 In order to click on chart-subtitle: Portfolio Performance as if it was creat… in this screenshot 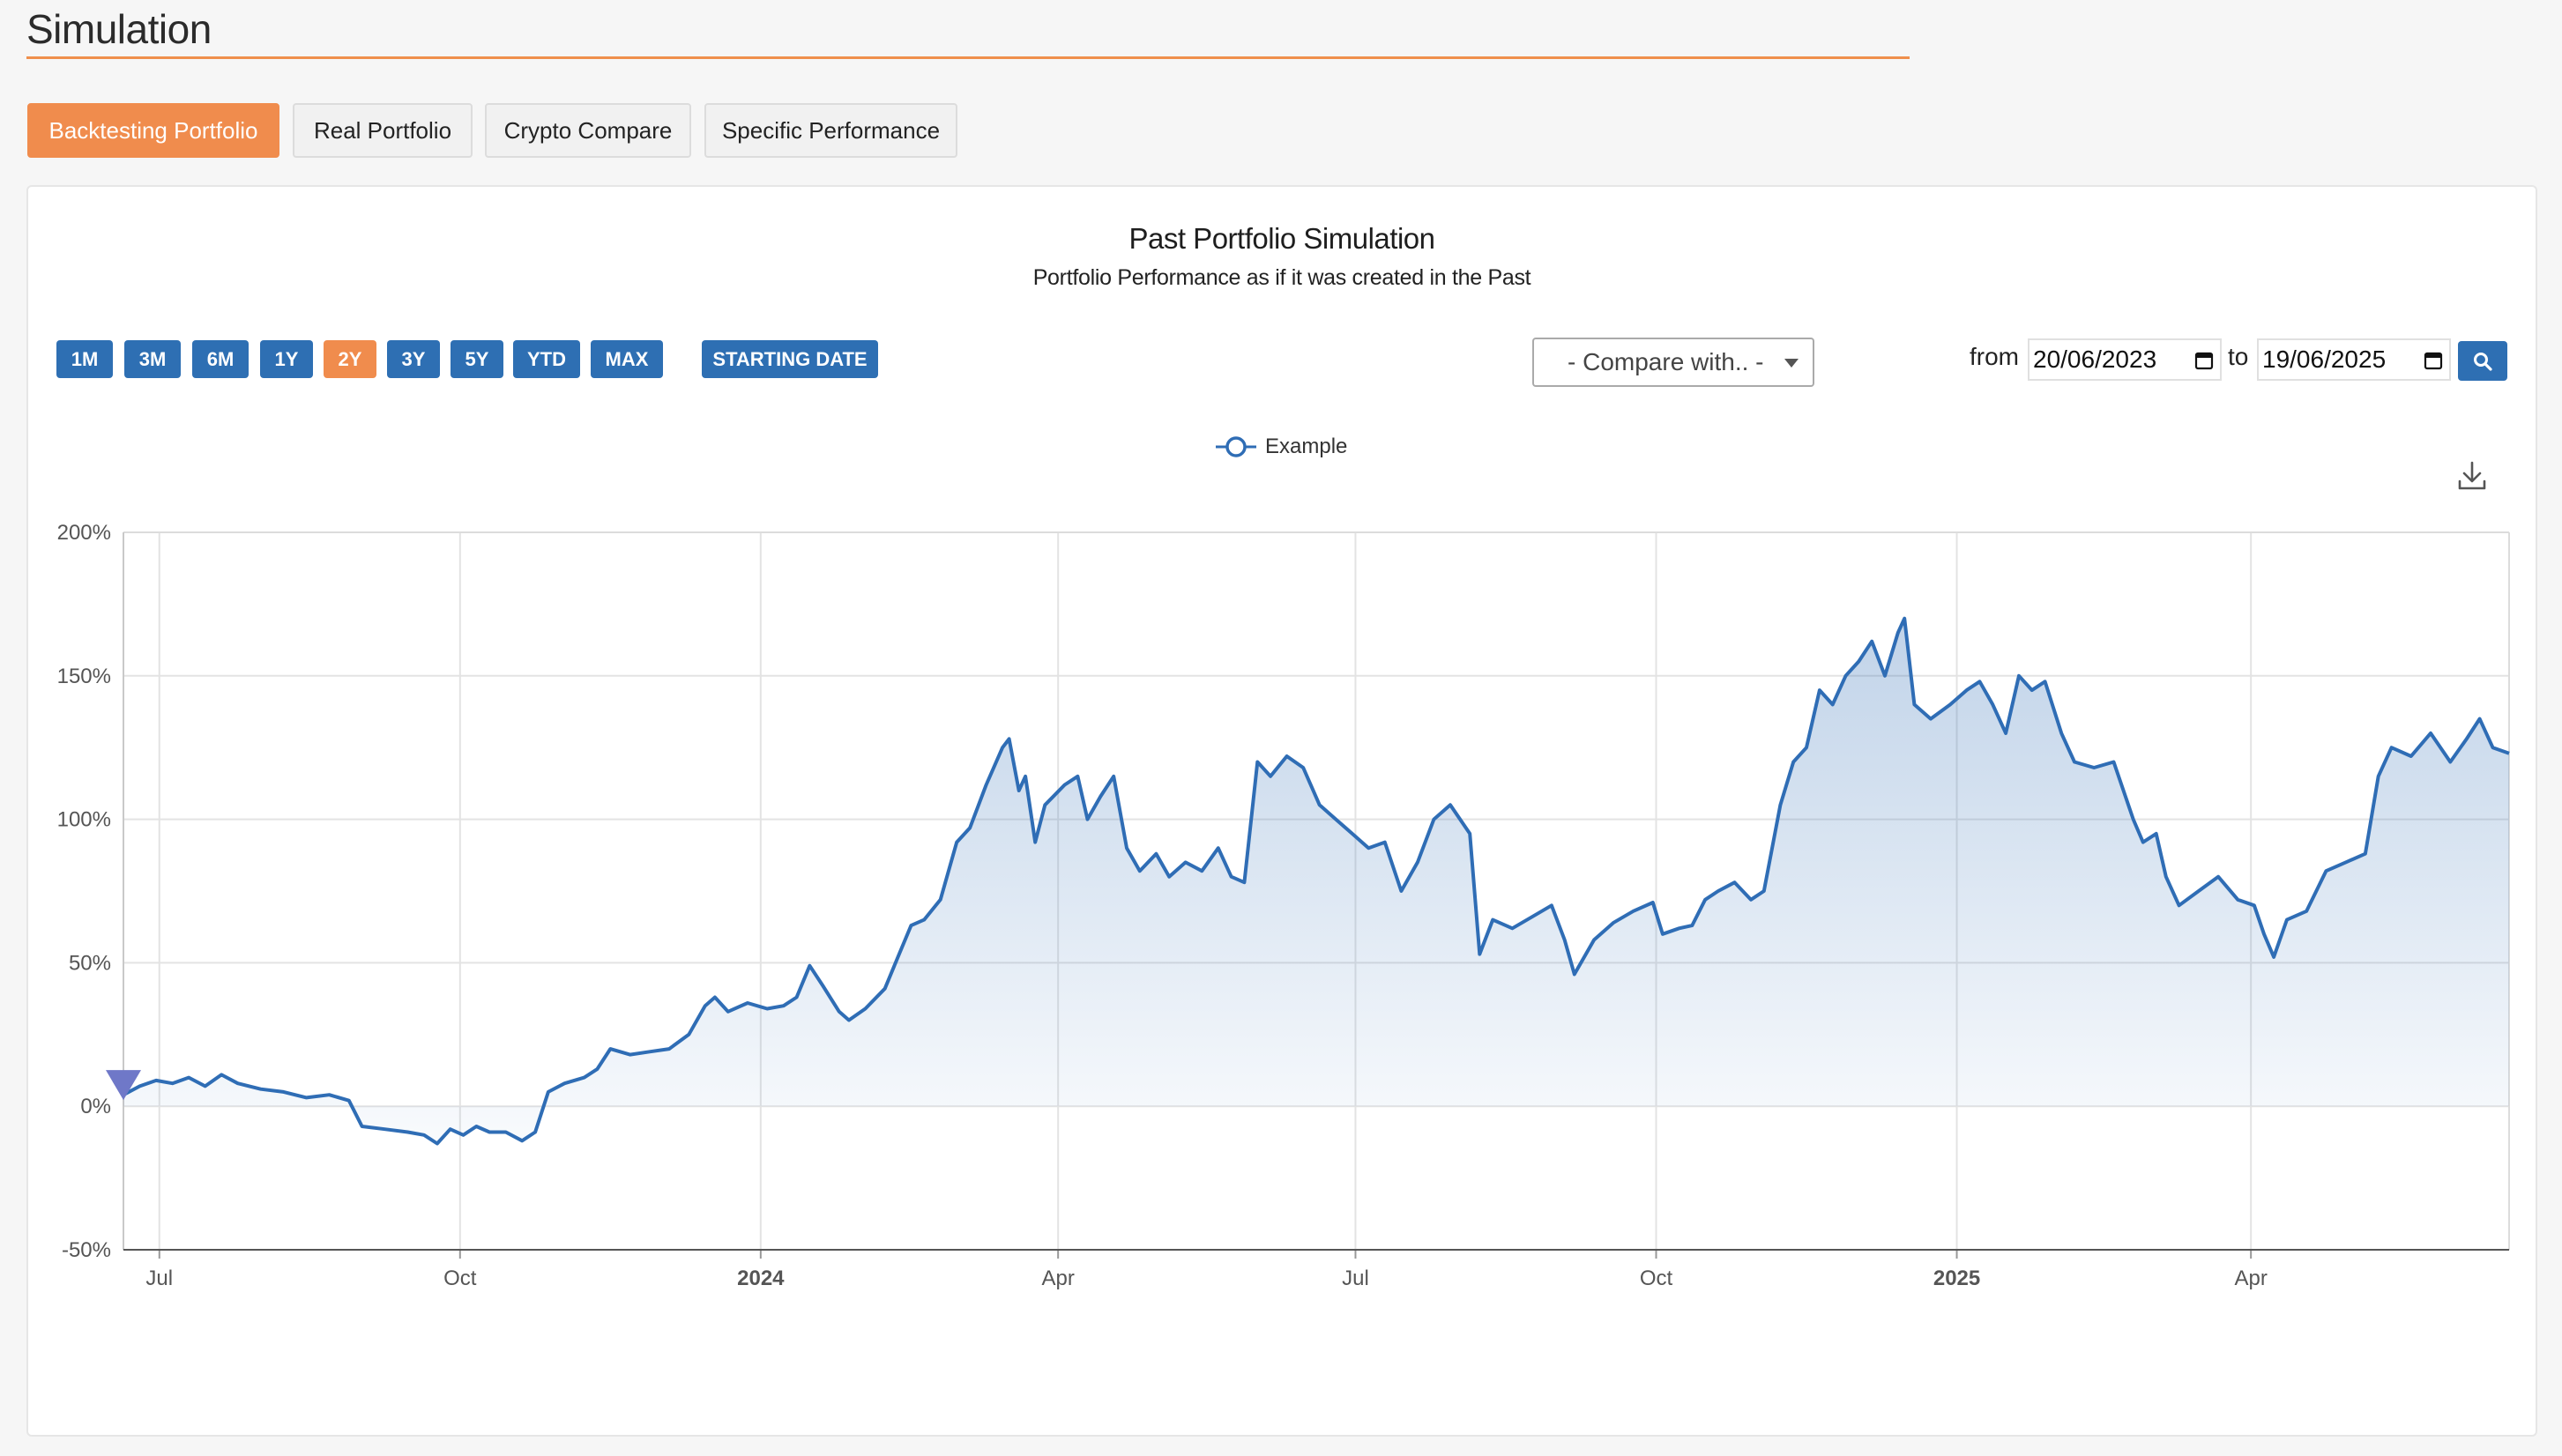, I will do `click(1281, 277)`.